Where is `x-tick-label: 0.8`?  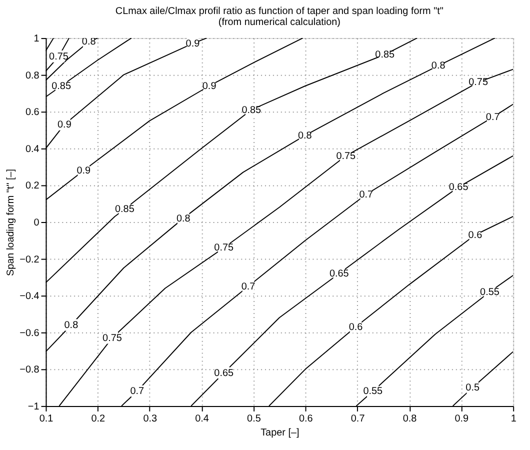
x-tick-label: 0.8 is located at coordinates (410, 418).